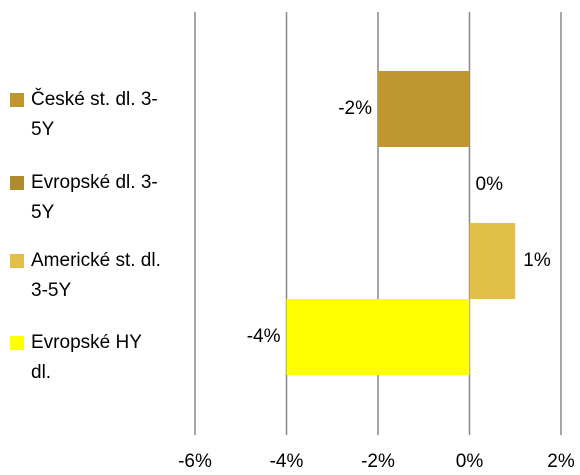 The image size is (580, 475). I want to click on legend-label: Americké st. dl. 3-5Y, so click(96, 275).